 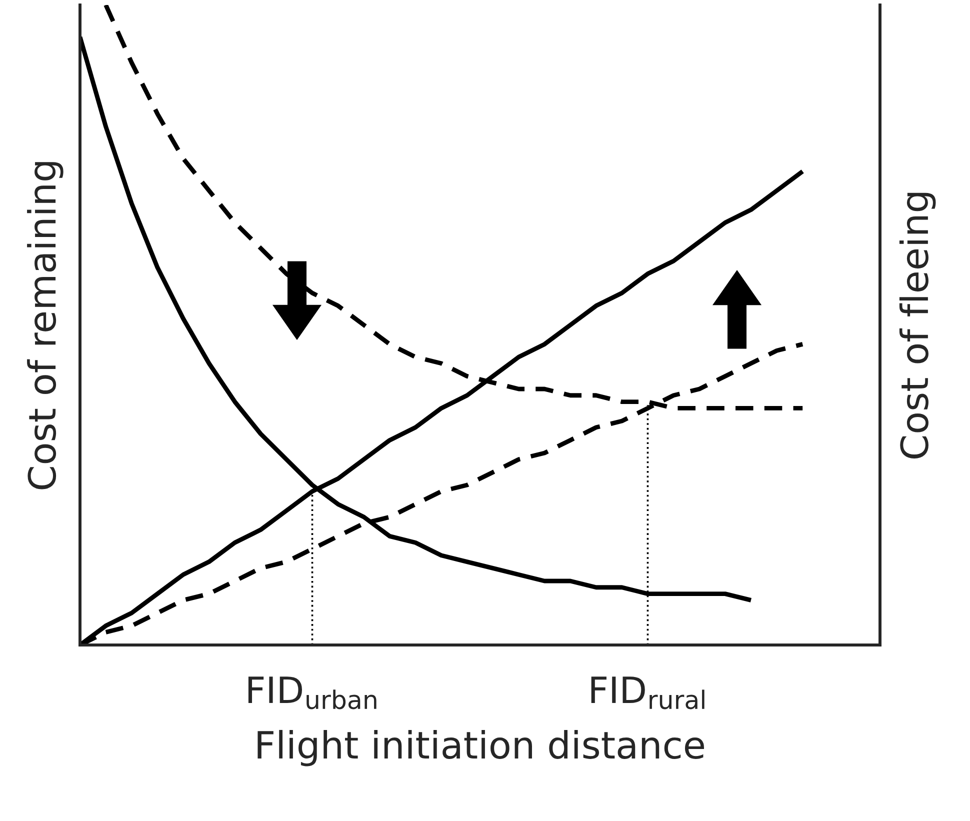 I want to click on y2-axis-title: Cost of fleeing, so click(x=917, y=325).